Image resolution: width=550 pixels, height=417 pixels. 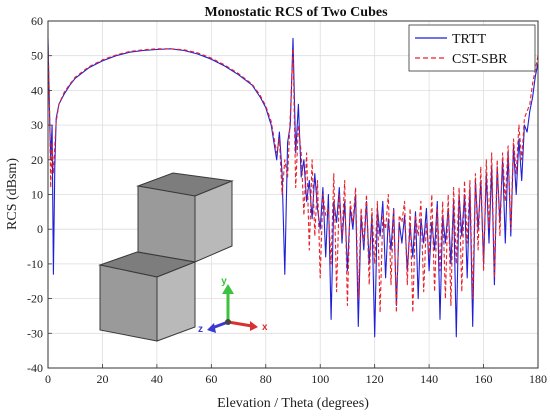 What do you see at coordinates (296, 375) in the screenshot?
I see `x-axis-ticks: 0 20 40 60 80 100 120 140 160 180` at bounding box center [296, 375].